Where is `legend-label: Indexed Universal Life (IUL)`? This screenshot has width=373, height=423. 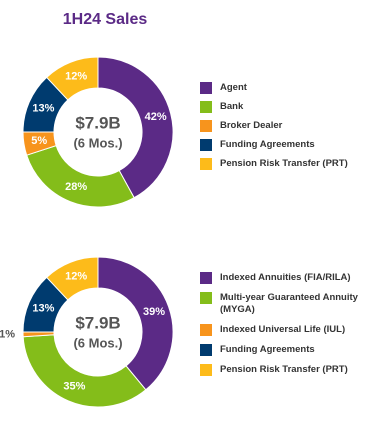
legend-label: Indexed Universal Life (IUL) is located at coordinates (283, 329).